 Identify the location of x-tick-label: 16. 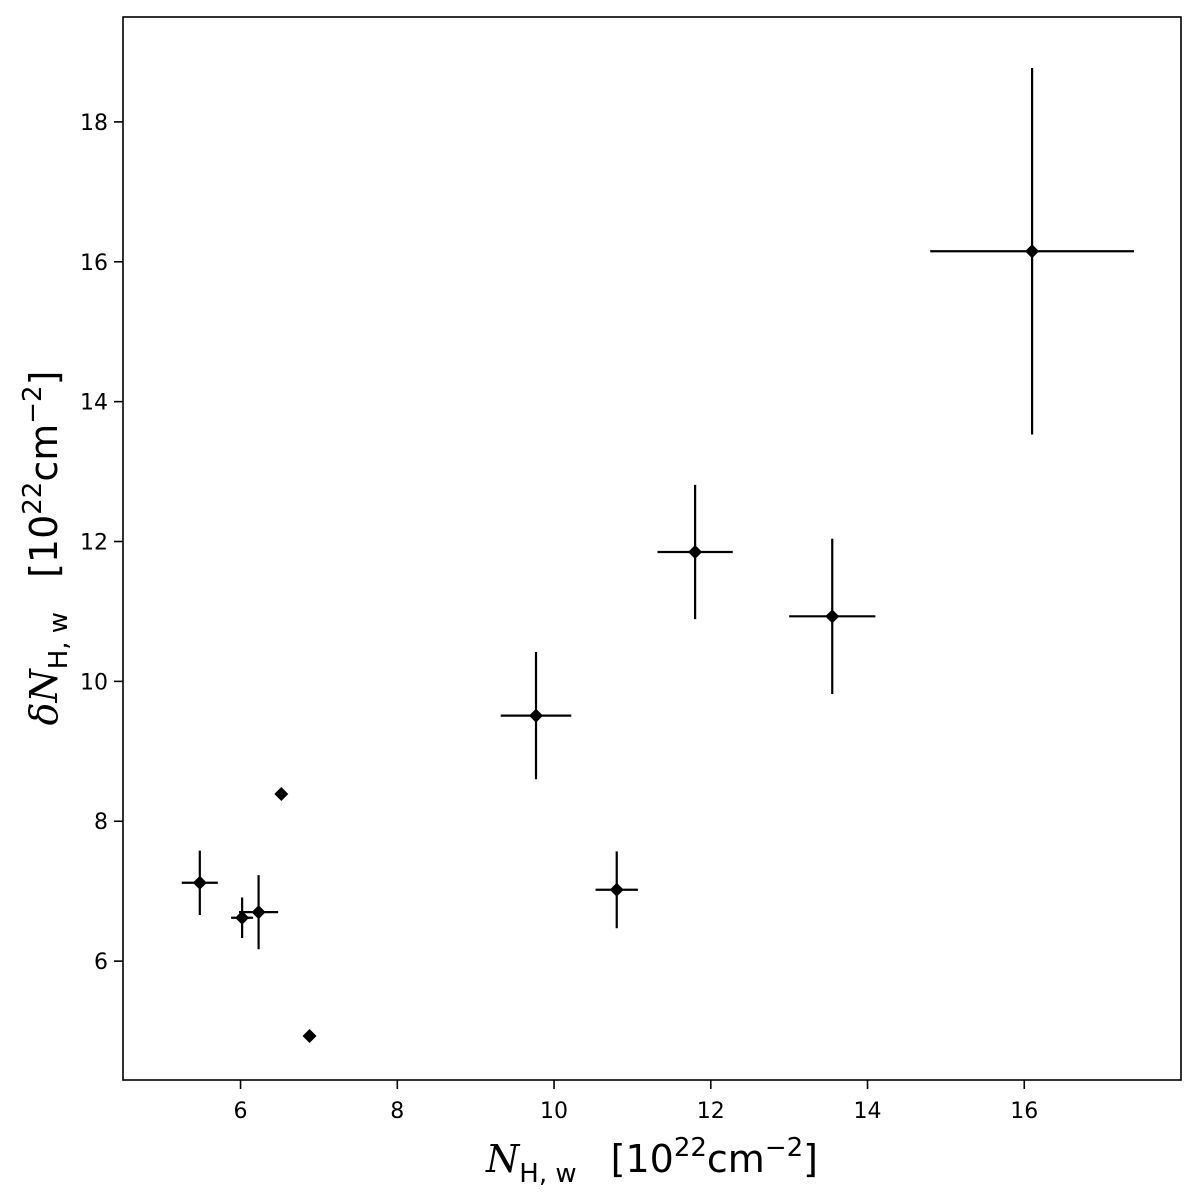
(1024, 1111).